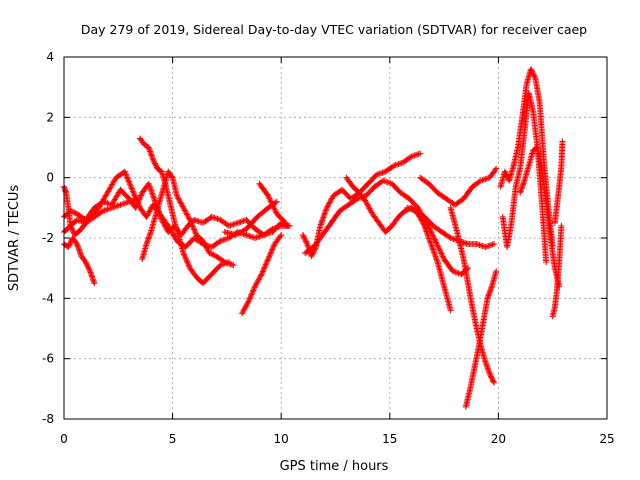  I want to click on series-arc-o, so click(472, 295).